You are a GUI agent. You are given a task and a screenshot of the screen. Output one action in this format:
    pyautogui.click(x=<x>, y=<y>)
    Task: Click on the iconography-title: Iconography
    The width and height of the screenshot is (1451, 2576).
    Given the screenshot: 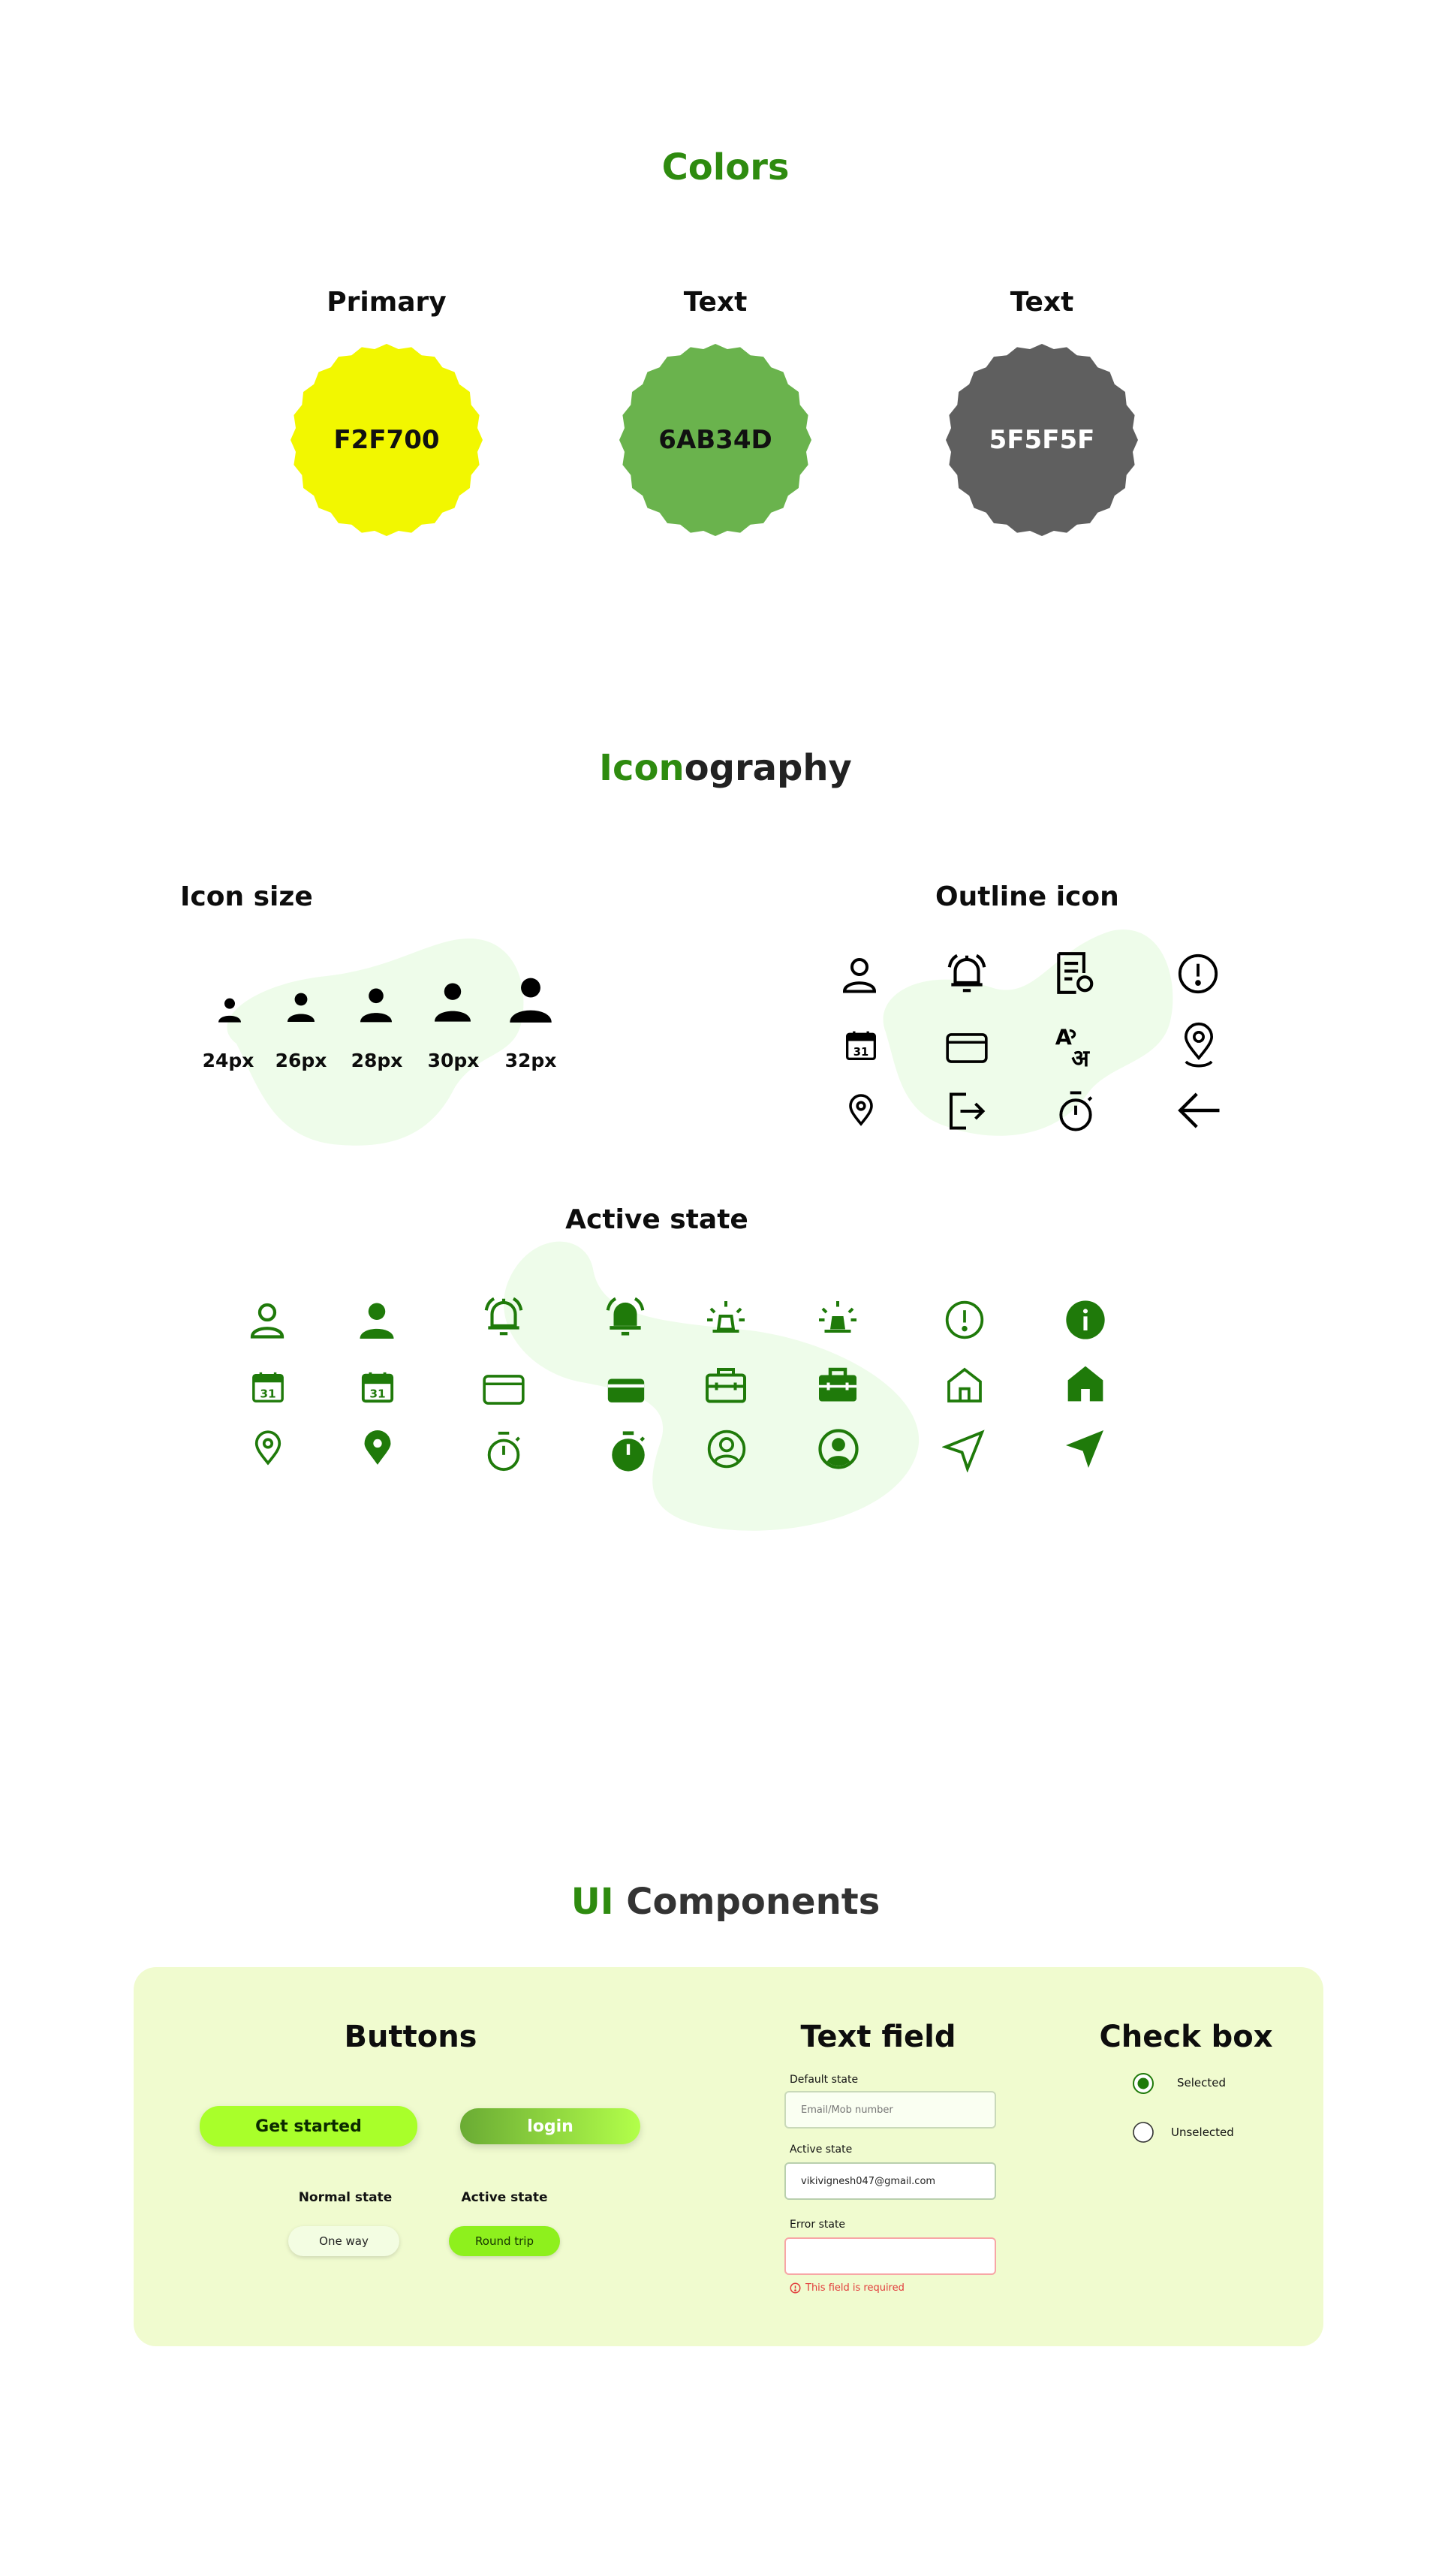 What is the action you would take?
    pyautogui.click(x=725, y=768)
    